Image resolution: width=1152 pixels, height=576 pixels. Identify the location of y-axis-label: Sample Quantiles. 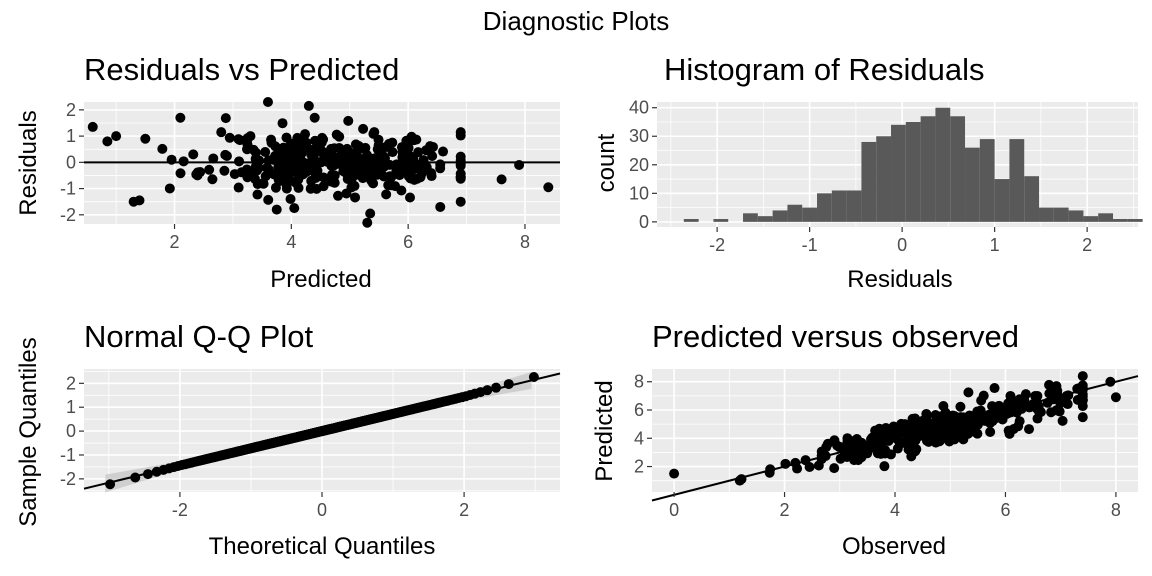
(28, 431).